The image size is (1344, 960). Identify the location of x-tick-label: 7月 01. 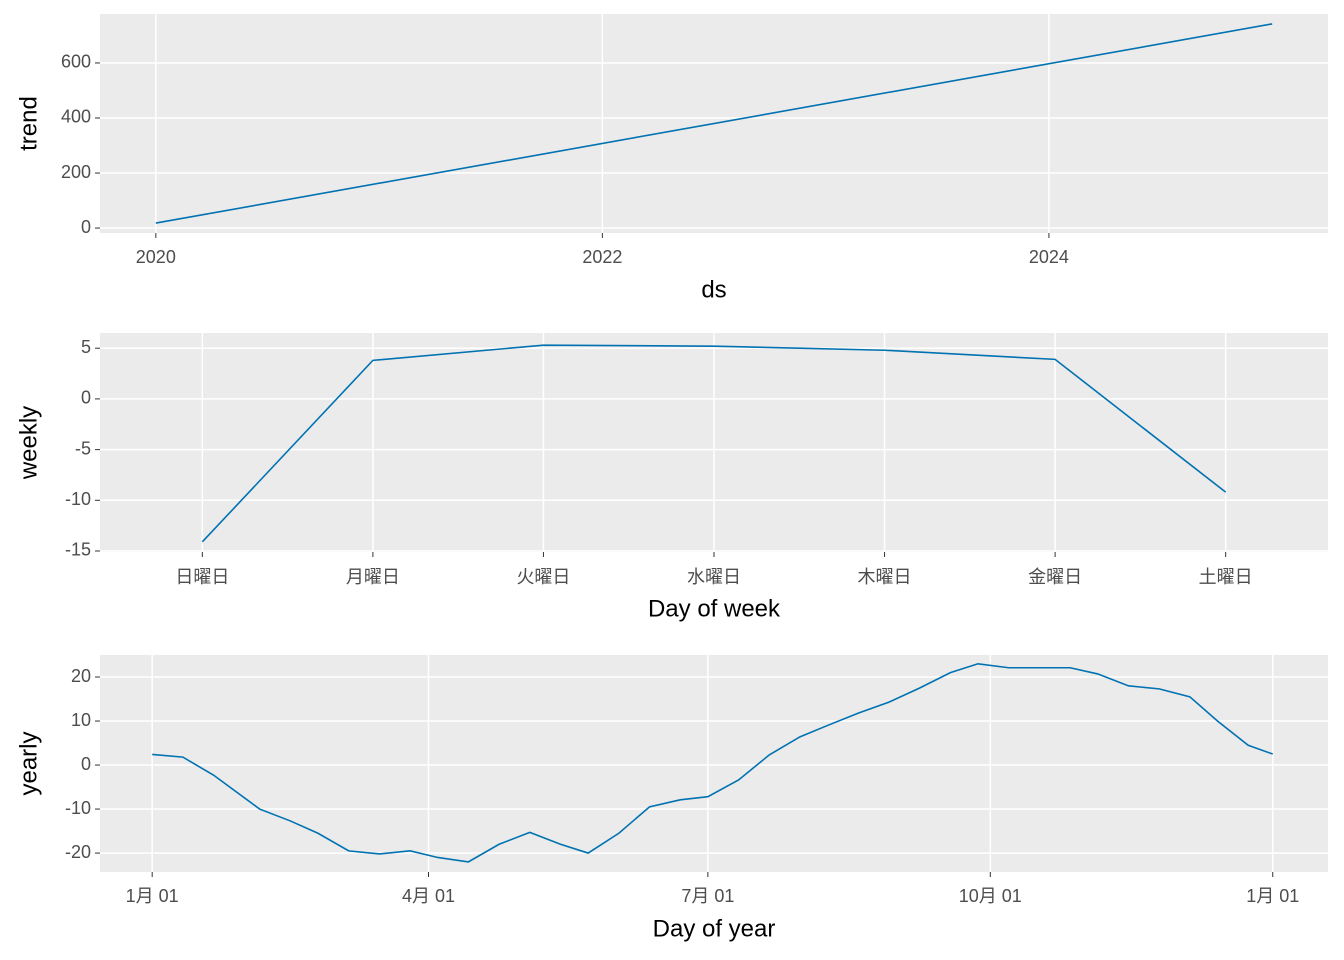
(707, 896).